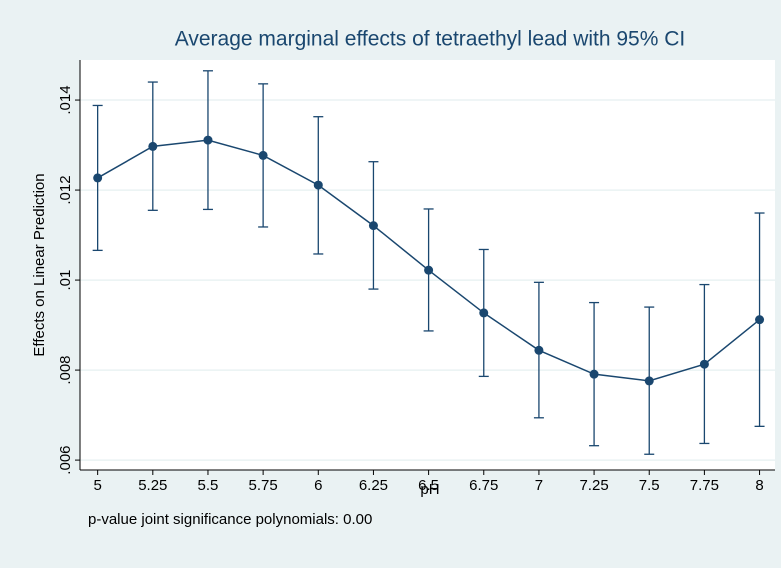 The height and width of the screenshot is (568, 781). Describe the element at coordinates (318, 485) in the screenshot. I see `x-tick-label: 6` at that location.